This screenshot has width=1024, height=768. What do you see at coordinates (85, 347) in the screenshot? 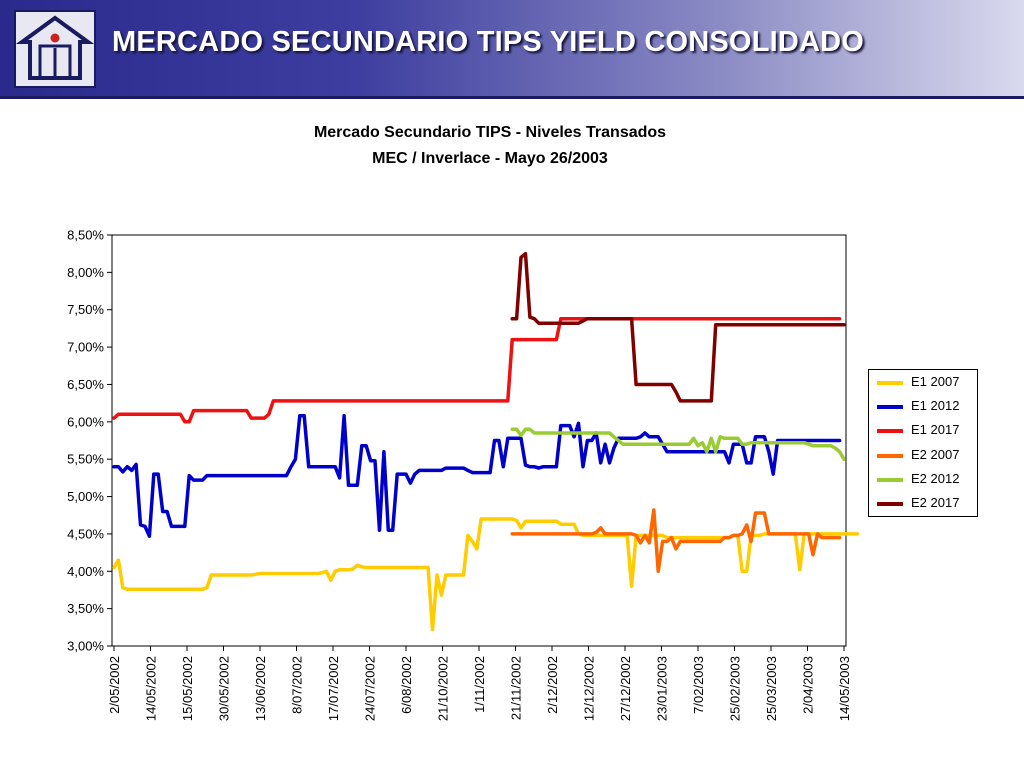
I see `y-tick-label: 7,00%` at bounding box center [85, 347].